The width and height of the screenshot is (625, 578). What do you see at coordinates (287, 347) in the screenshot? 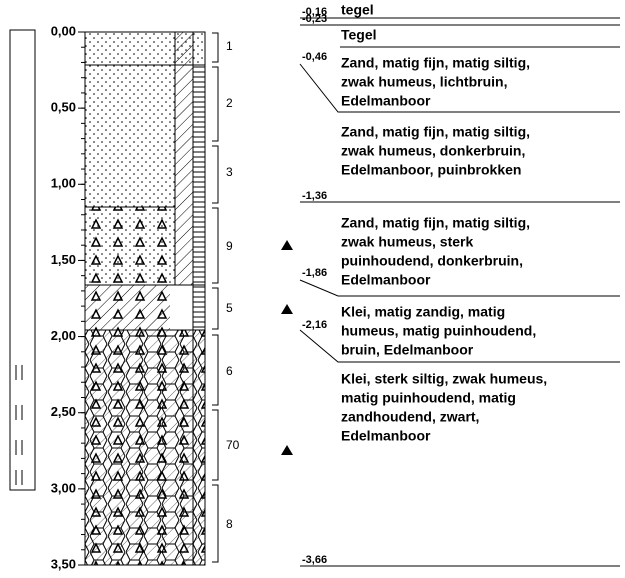
I see `water-markers` at bounding box center [287, 347].